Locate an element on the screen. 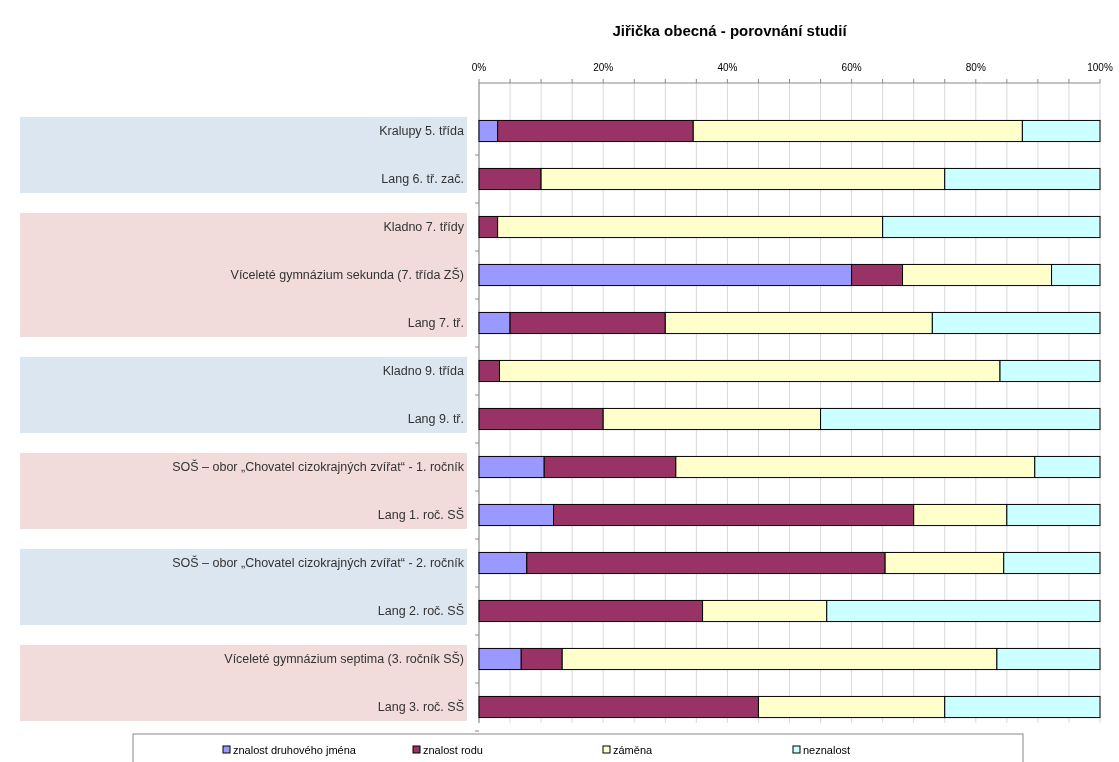  y-tick-label: Kladno 7. třídy is located at coordinates (424, 227).